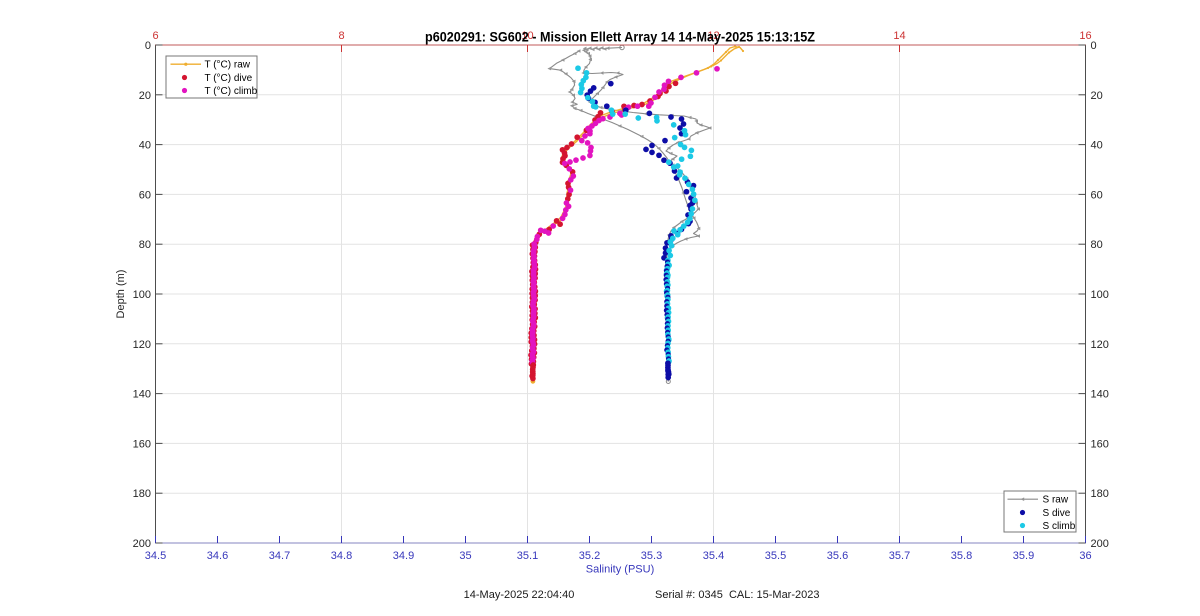  I want to click on svg-text: 34.6, so click(217, 556).